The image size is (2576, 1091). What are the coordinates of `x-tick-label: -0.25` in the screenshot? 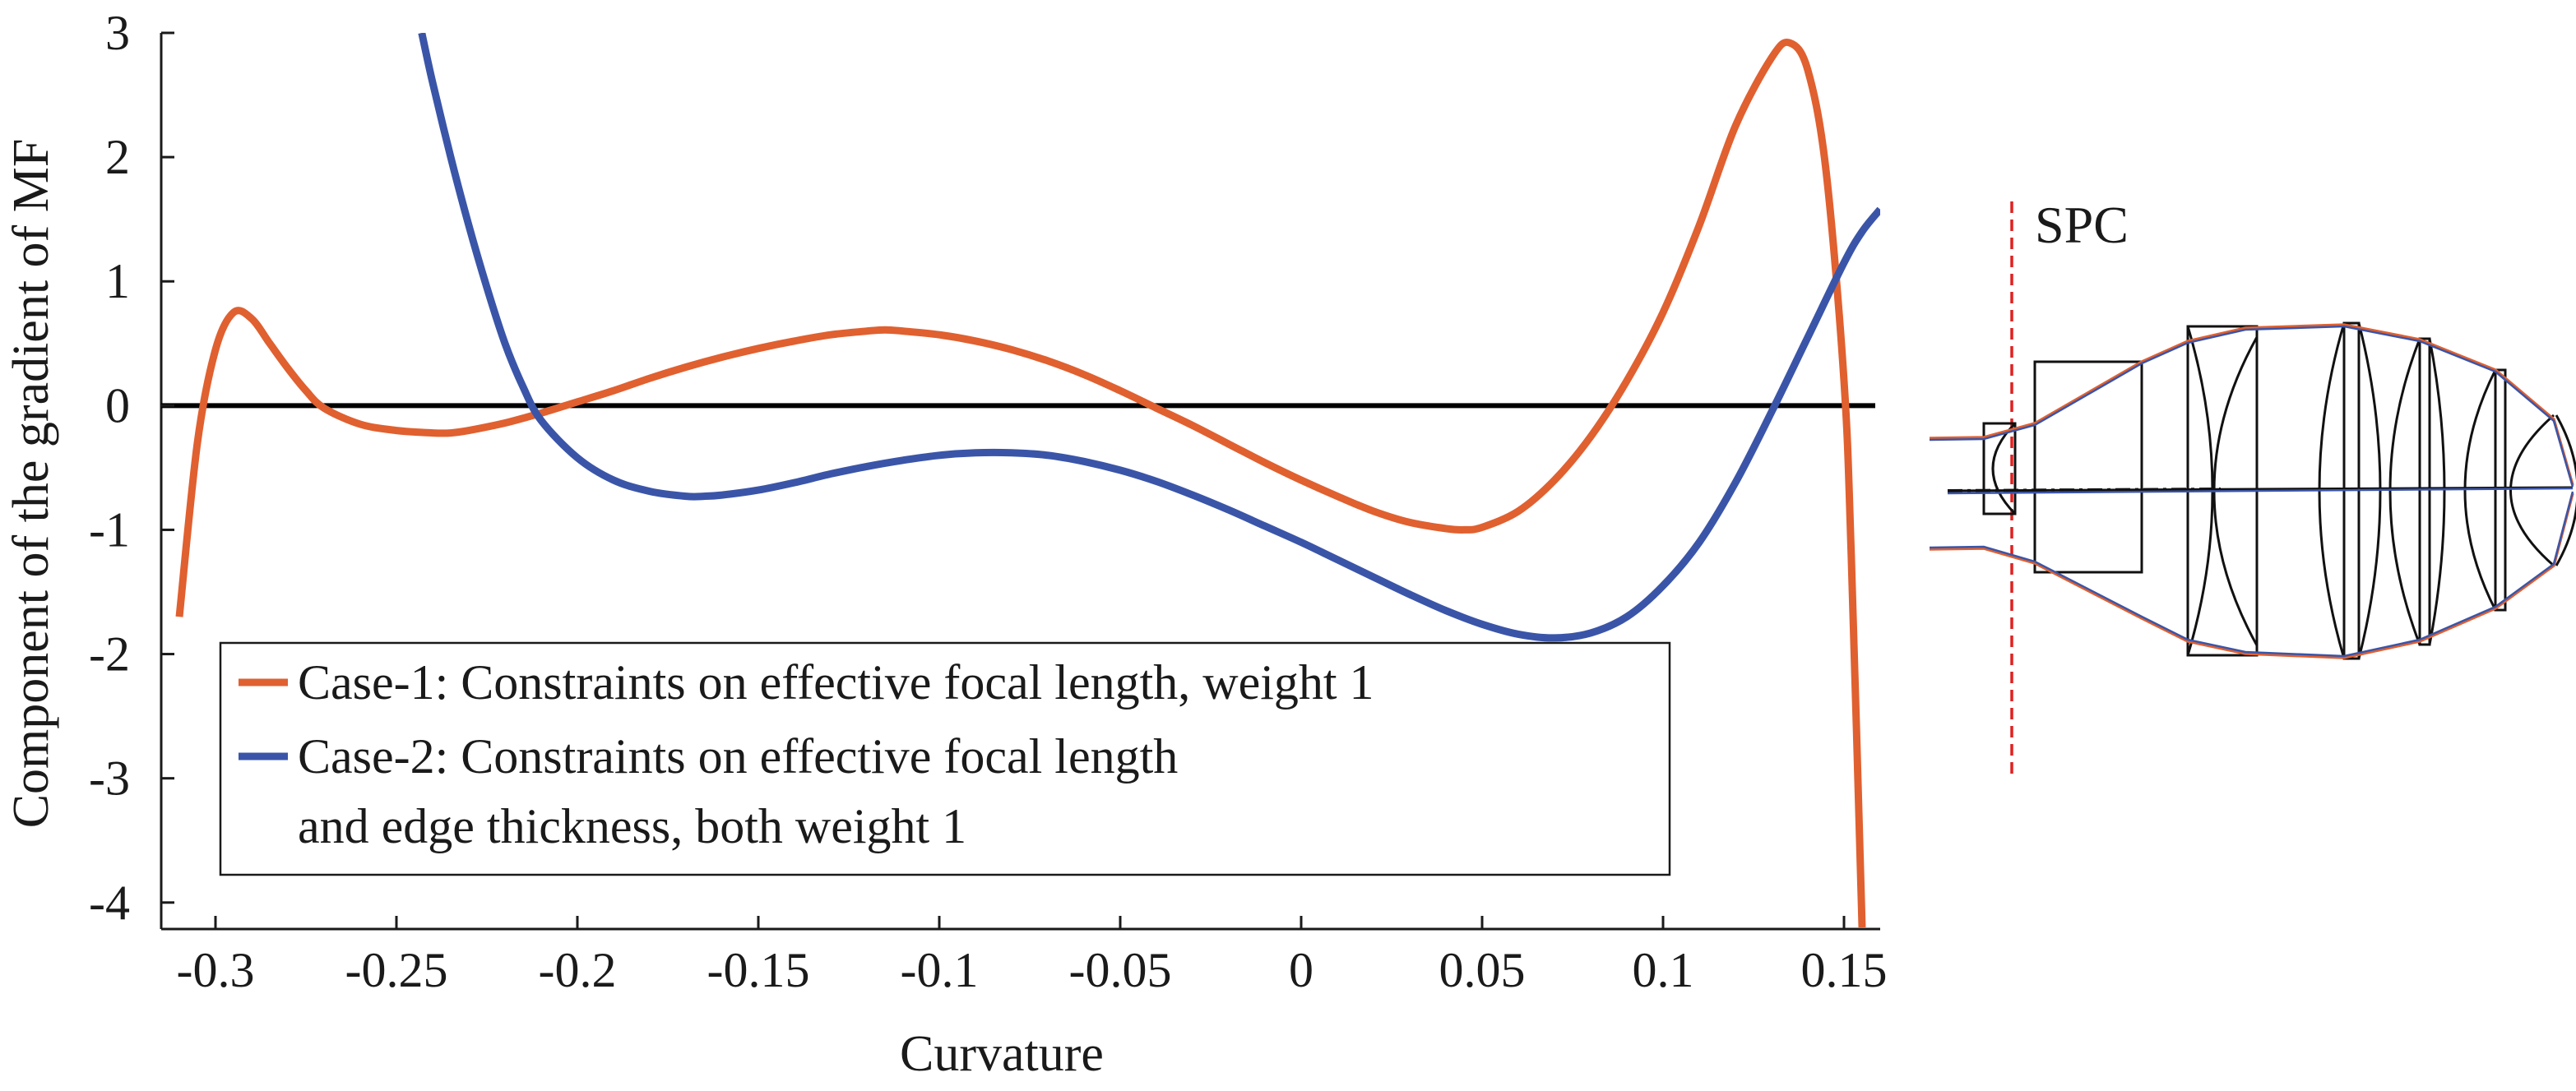 It's located at (396, 970).